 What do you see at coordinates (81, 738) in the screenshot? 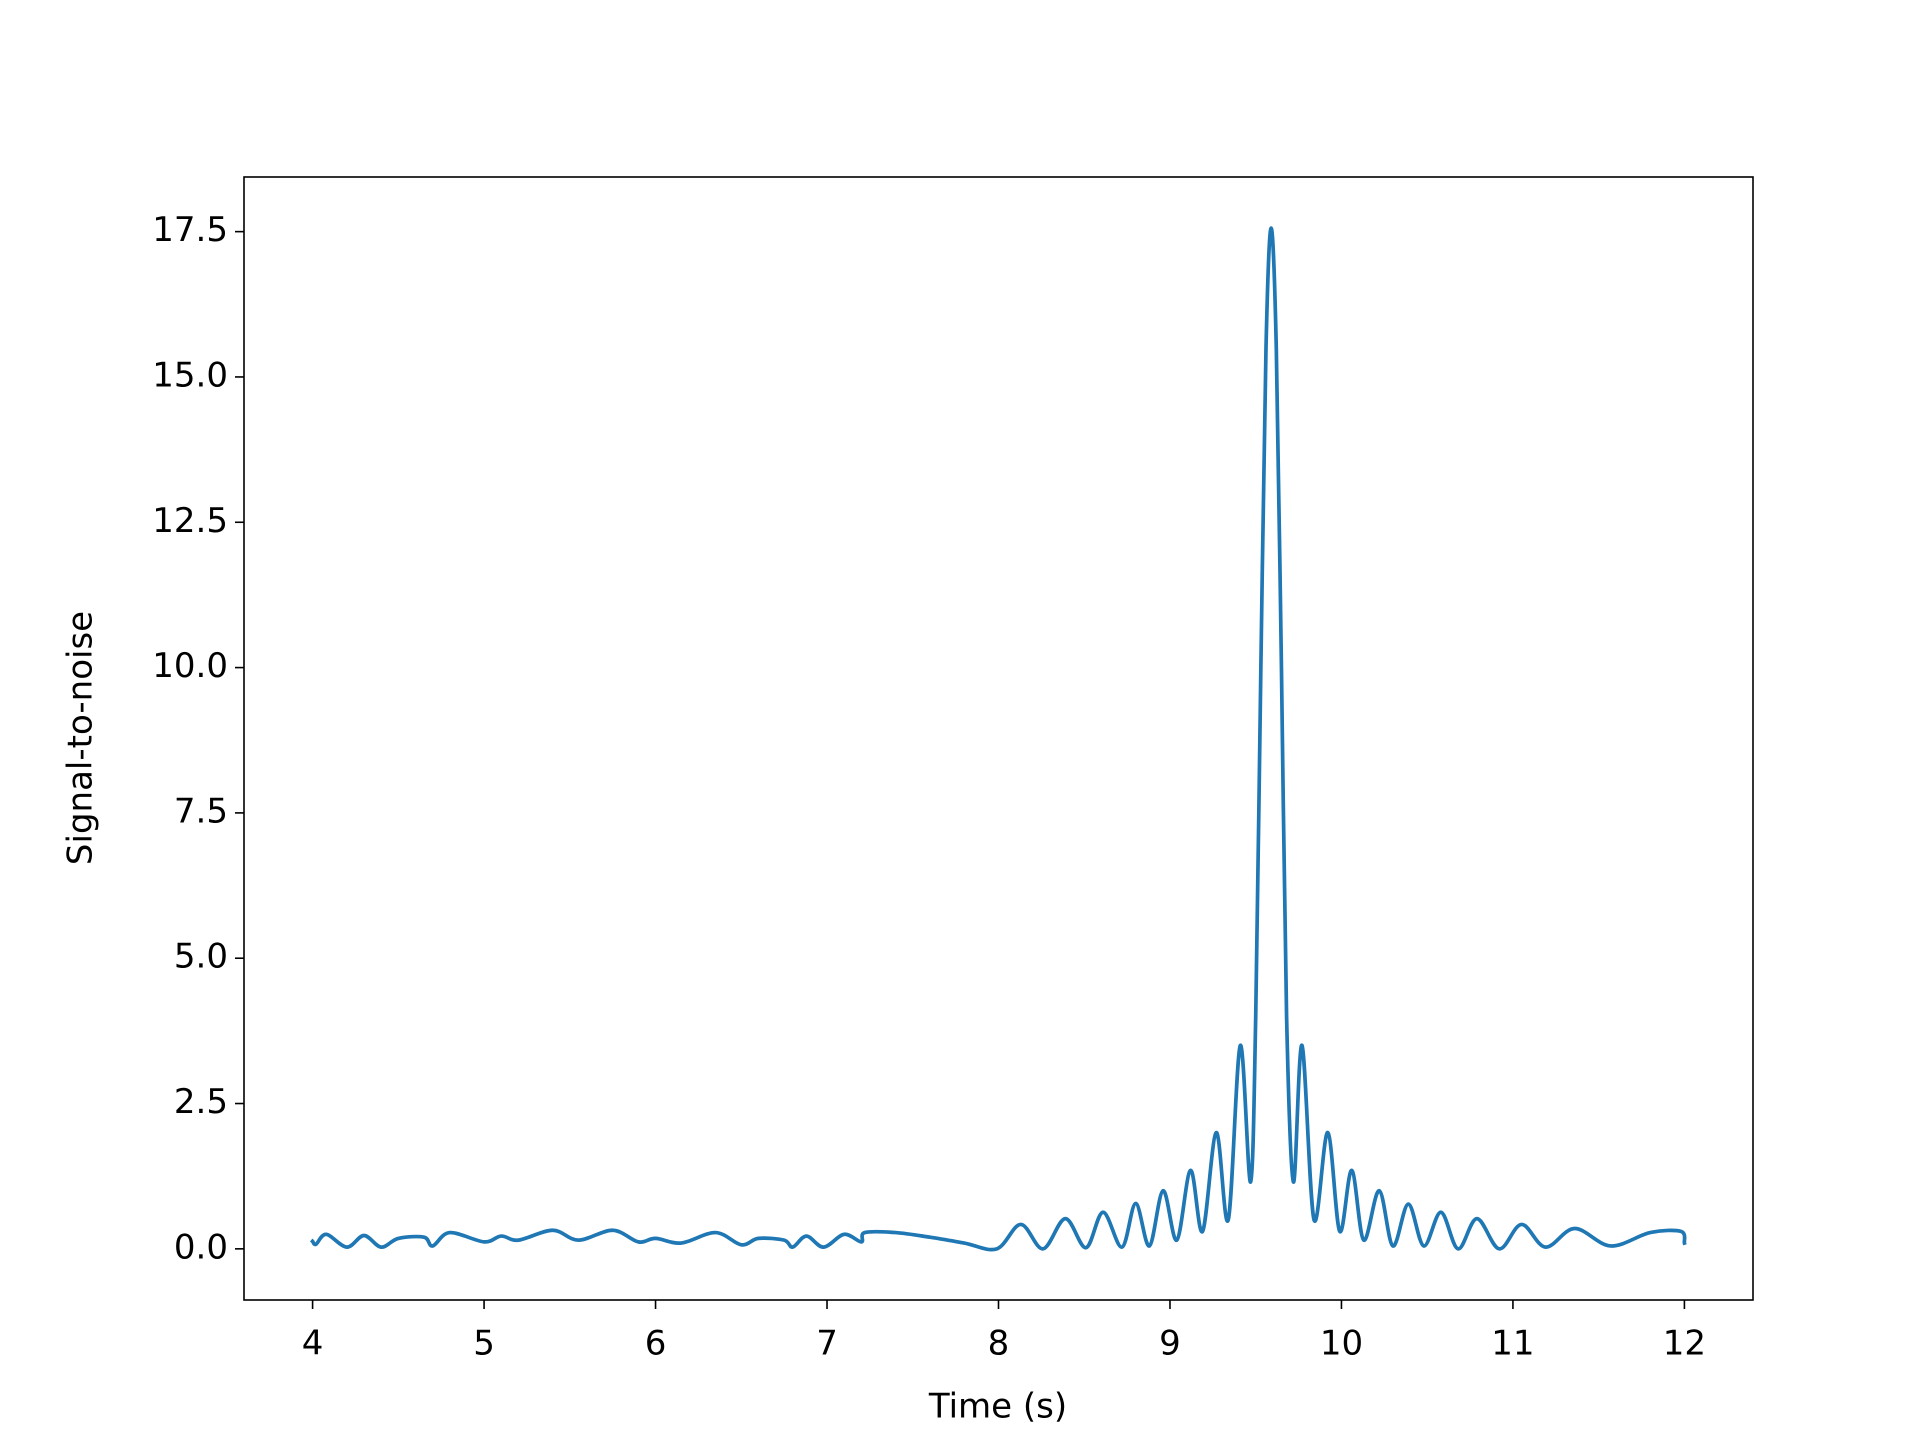
I see `y-axis-label: Signal-to-noise` at bounding box center [81, 738].